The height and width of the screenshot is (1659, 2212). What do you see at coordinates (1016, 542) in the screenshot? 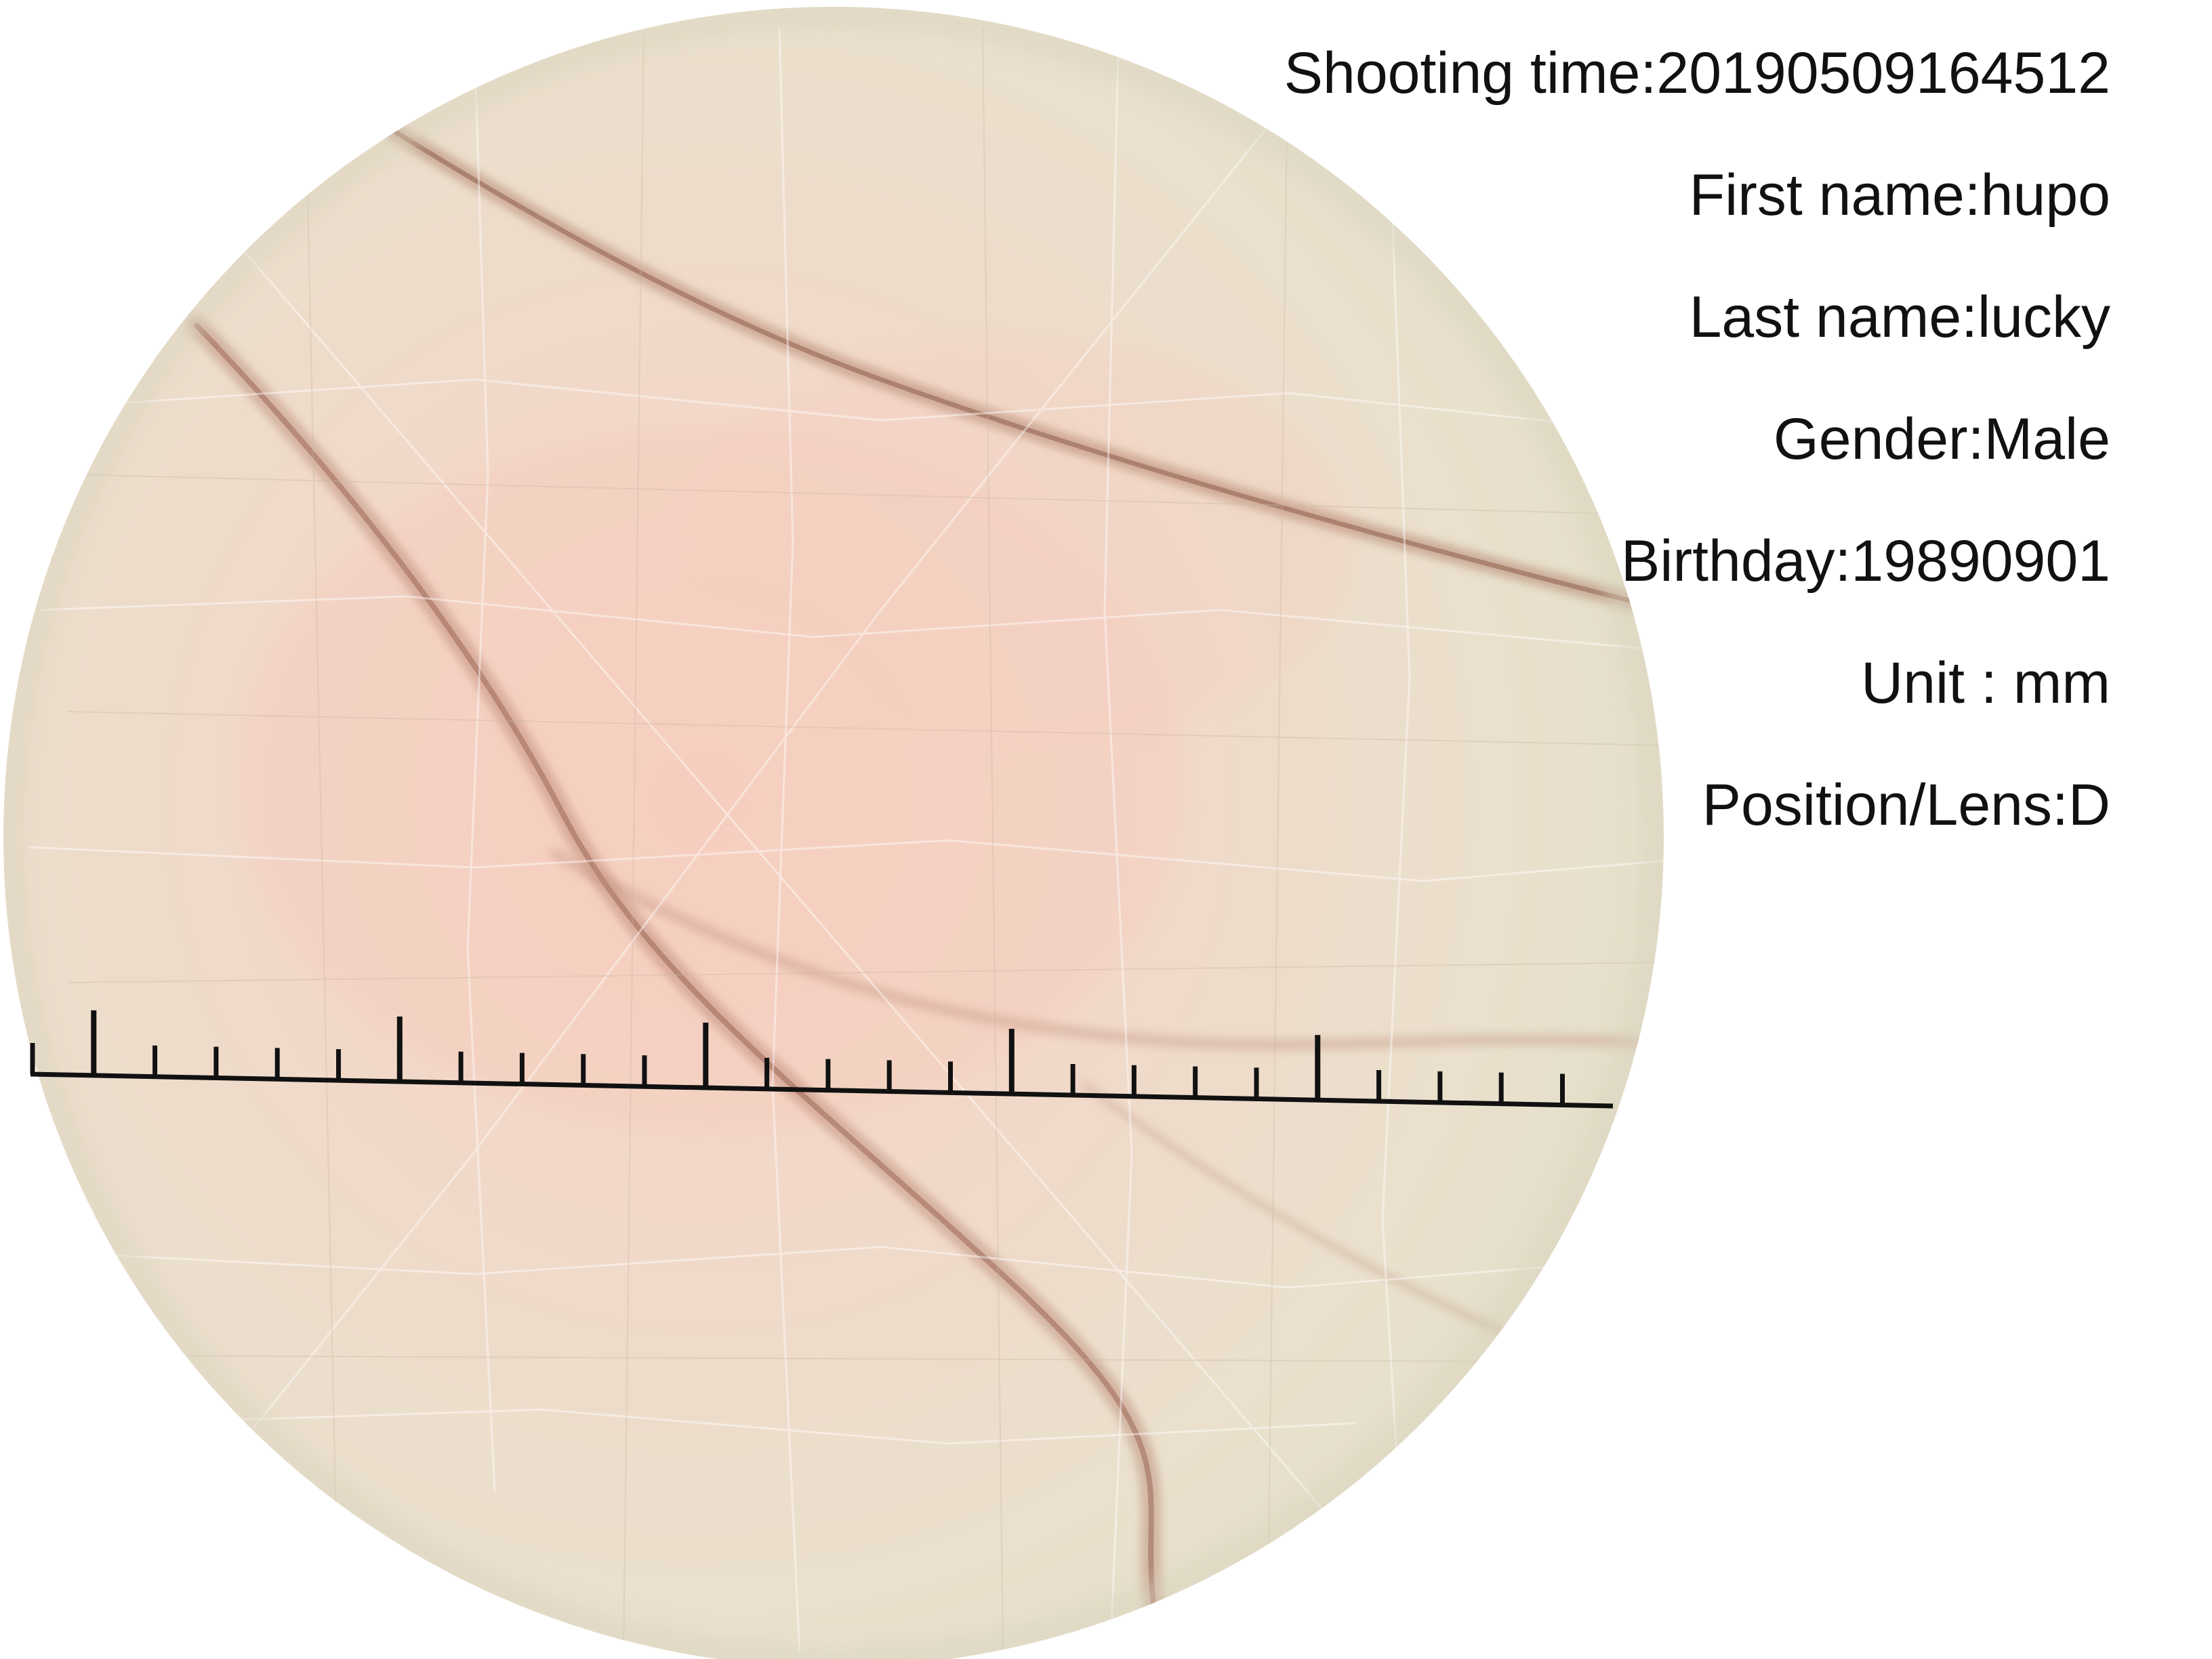
I see `pink-flush` at bounding box center [1016, 542].